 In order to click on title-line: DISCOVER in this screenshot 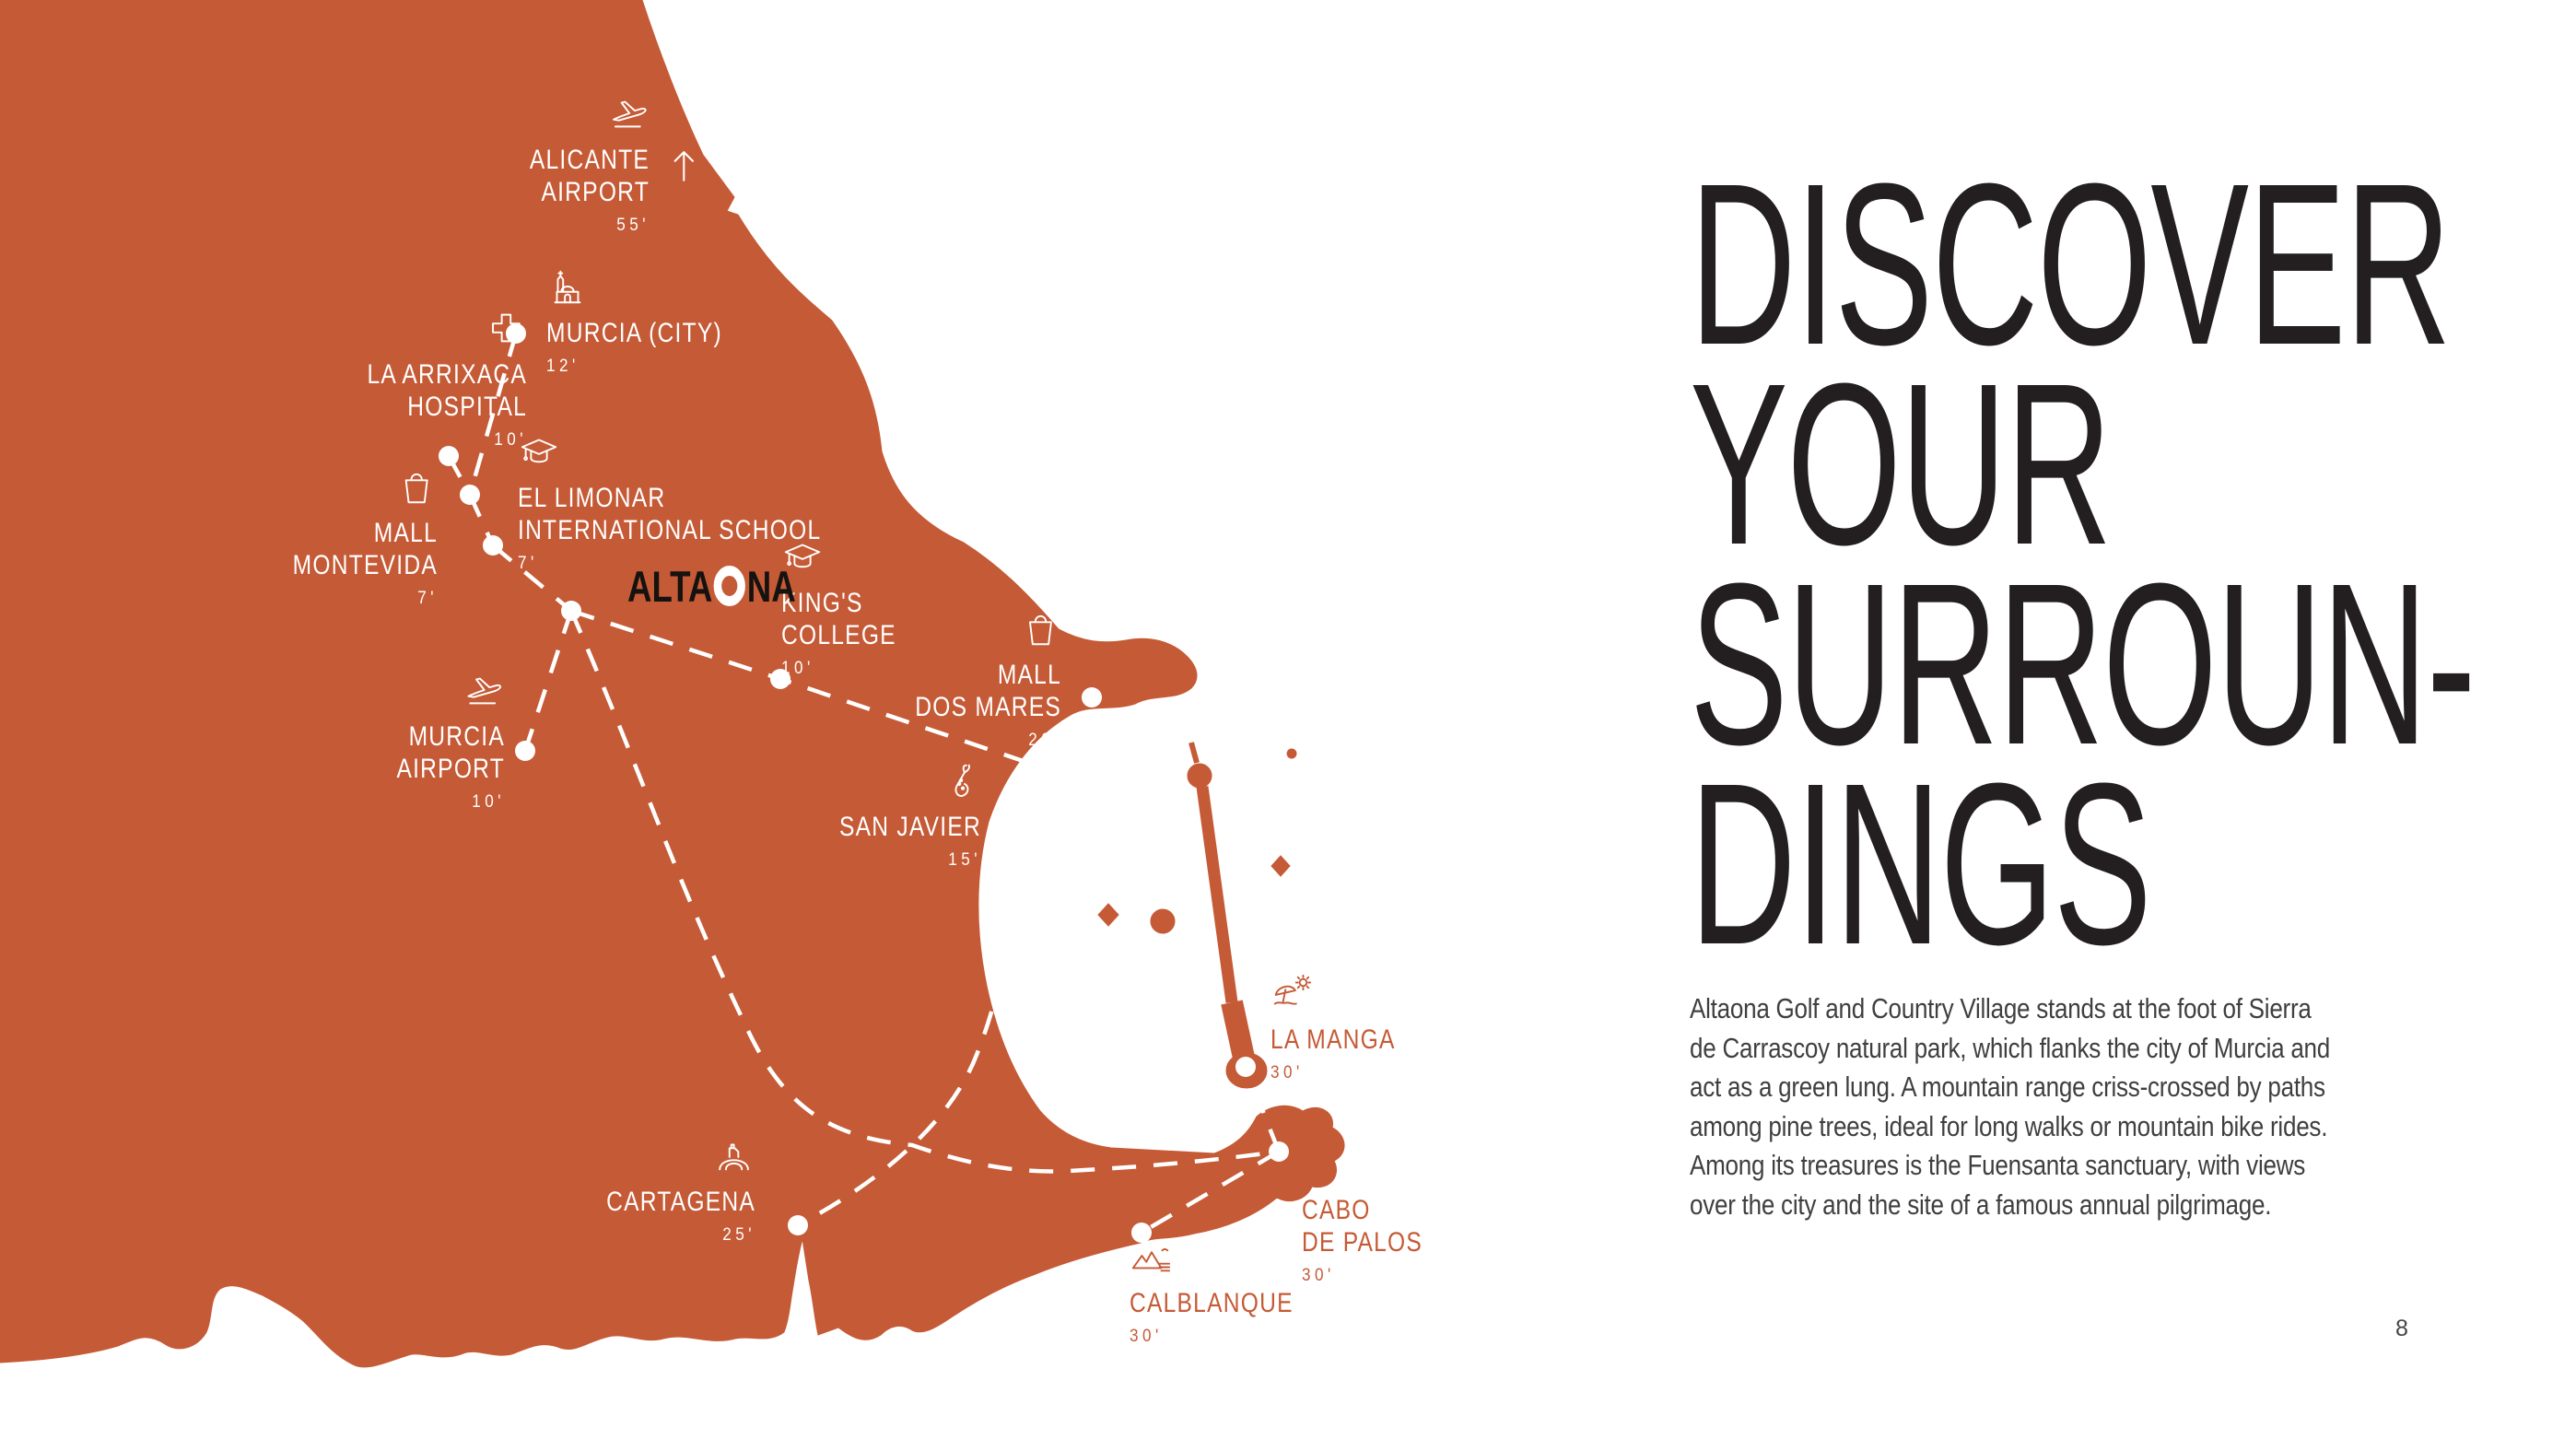, I will do `click(2071, 263)`.